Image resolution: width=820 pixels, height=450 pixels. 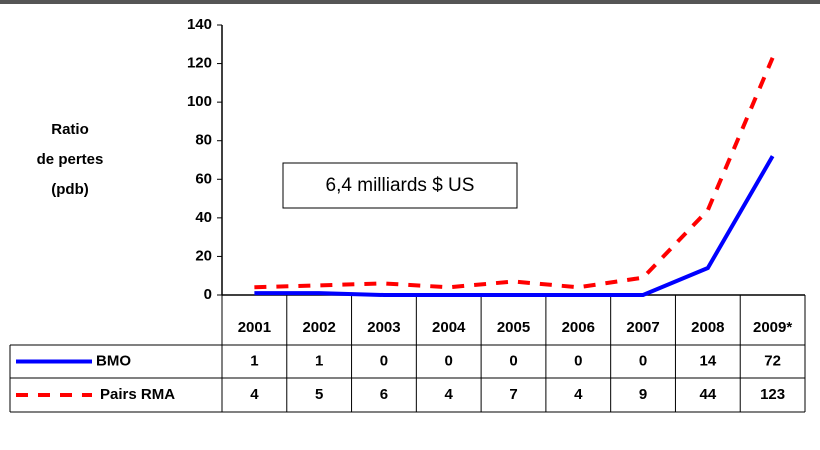 I want to click on y-axis-label: Ratio, so click(x=70, y=129).